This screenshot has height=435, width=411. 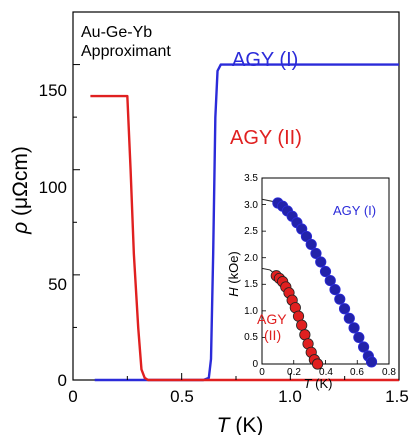 I want to click on main-ylabel: ρ (μΩcm), so click(x=20, y=190).